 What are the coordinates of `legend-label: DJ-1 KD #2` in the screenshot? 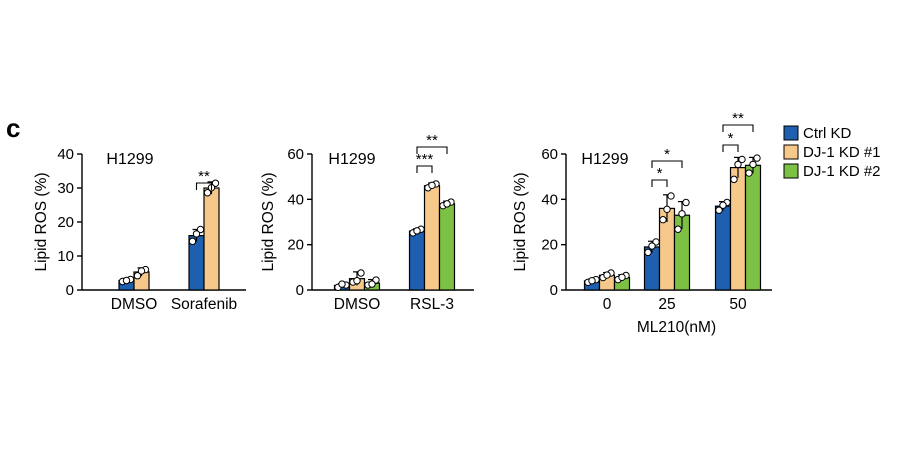 It's located at (842, 171).